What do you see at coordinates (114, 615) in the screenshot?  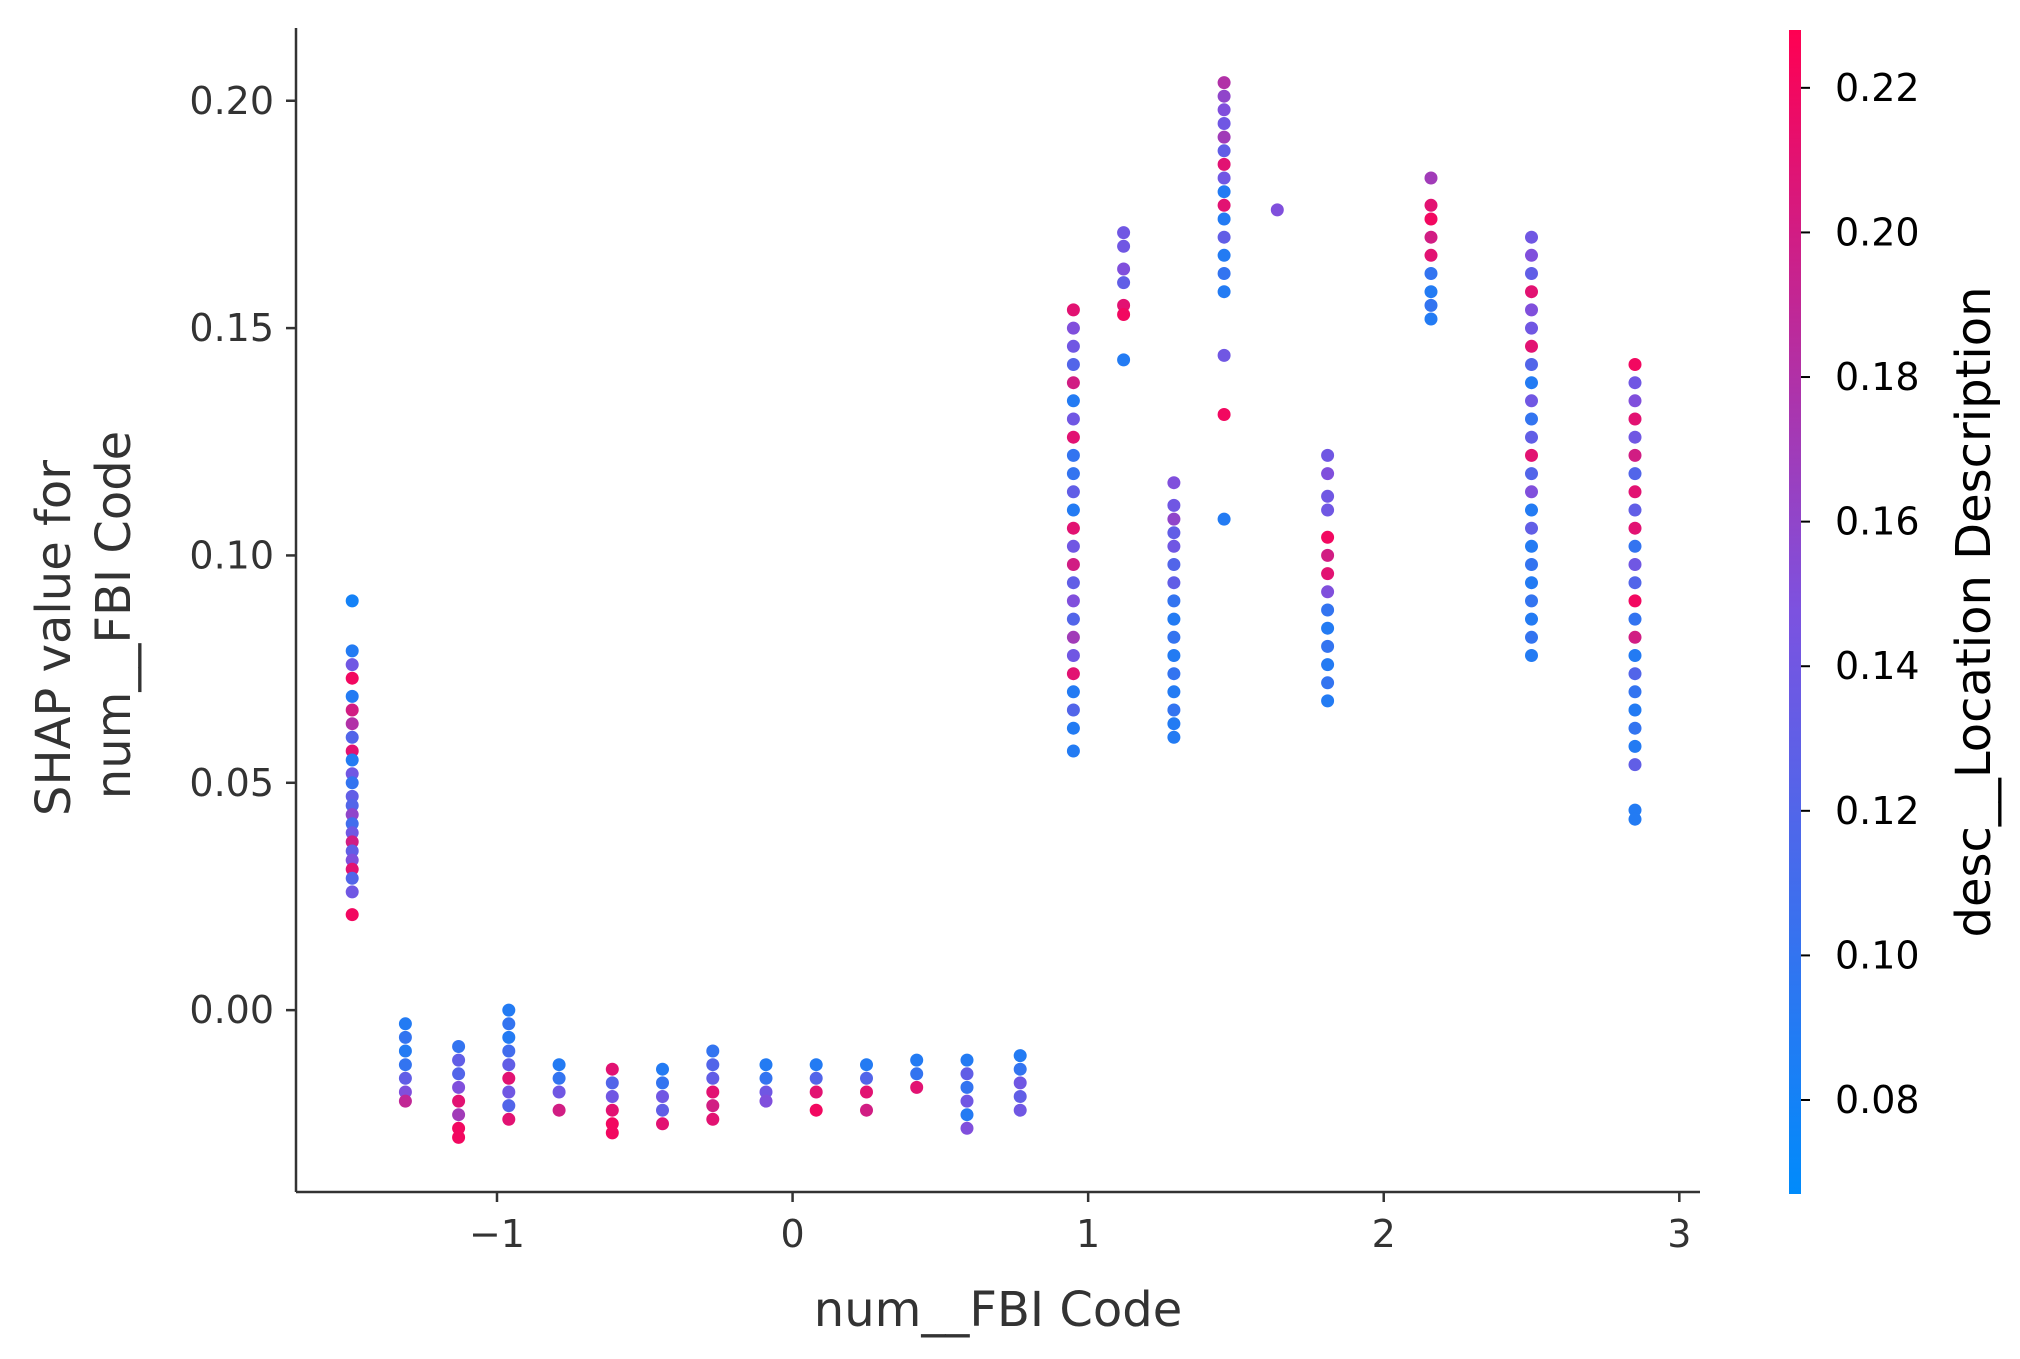 I see `y-axis-label-line-2: num__FBI Code` at bounding box center [114, 615].